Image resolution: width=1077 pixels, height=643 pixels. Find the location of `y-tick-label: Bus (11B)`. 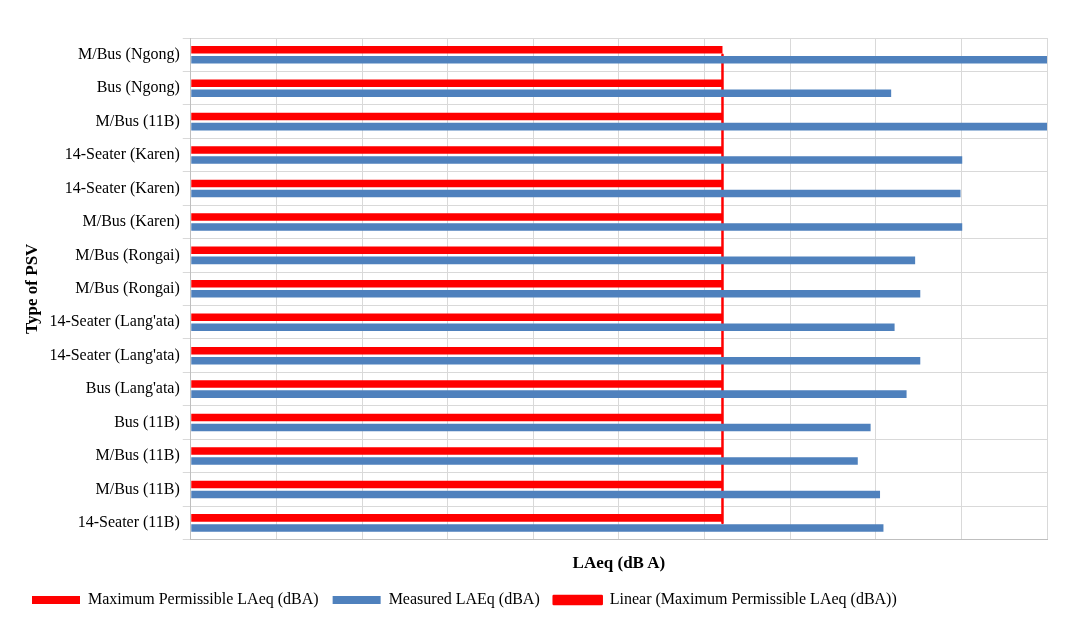

y-tick-label: Bus (11B) is located at coordinates (147, 421).